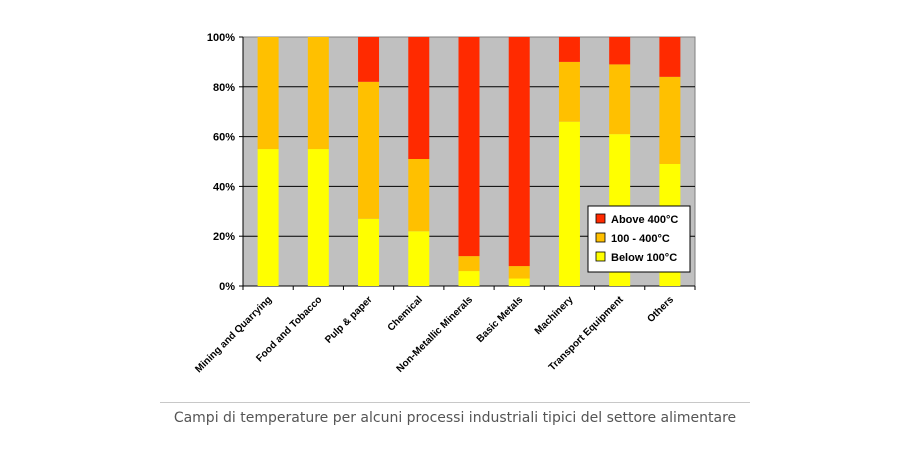  Describe the element at coordinates (455, 402) in the screenshot. I see `caption-divider` at that location.